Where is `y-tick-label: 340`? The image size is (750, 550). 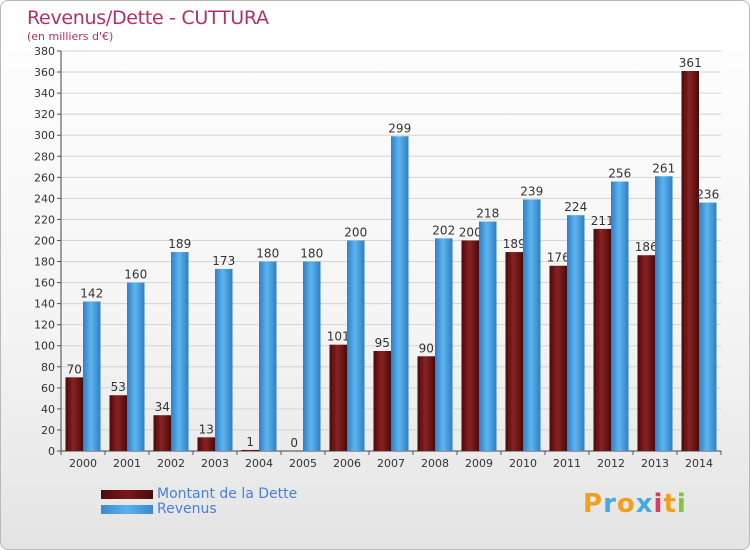
y-tick-label: 340 is located at coordinates (44, 93).